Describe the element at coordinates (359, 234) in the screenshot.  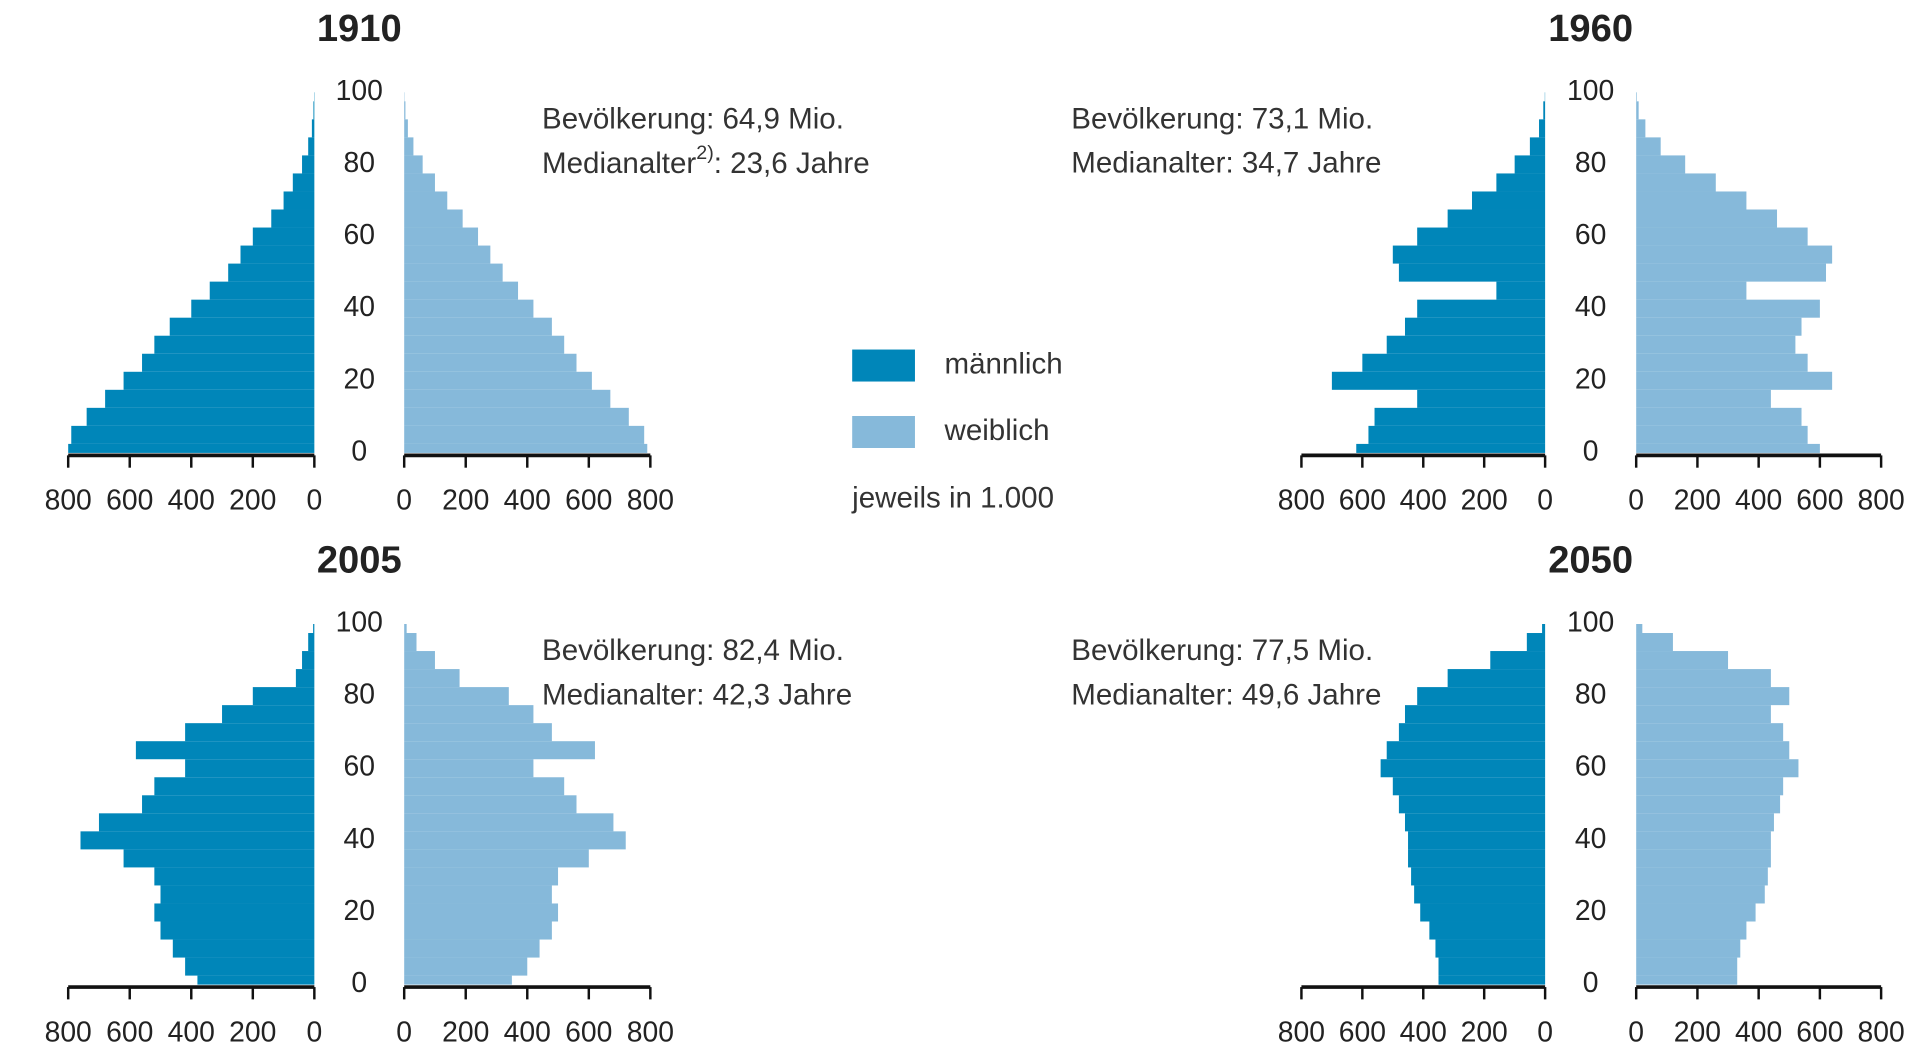
I see `y-tick-label: 60` at that location.